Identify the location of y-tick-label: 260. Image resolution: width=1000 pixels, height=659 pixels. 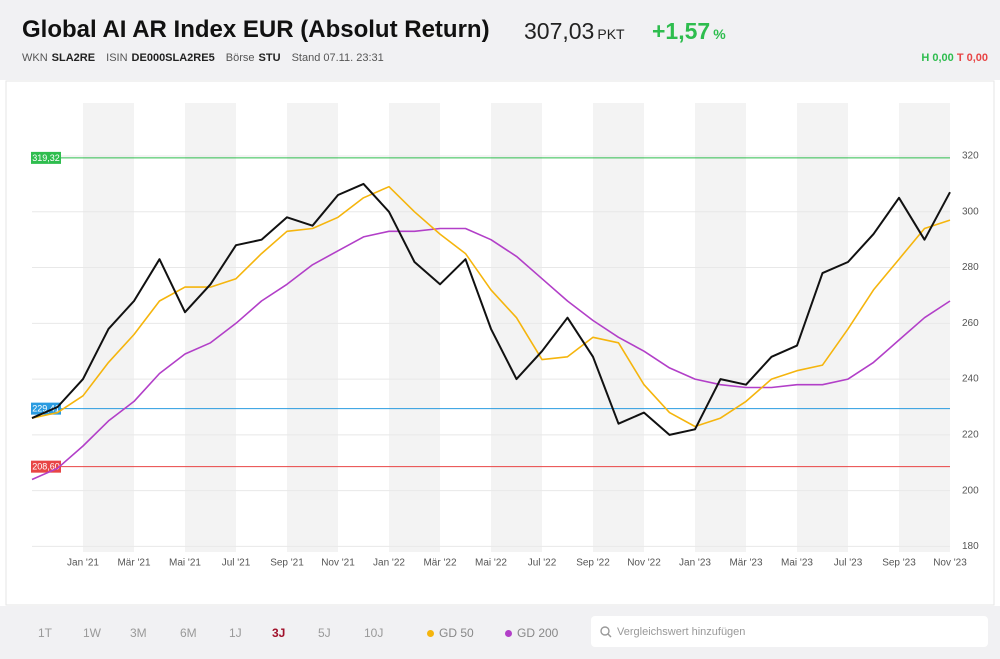
(970, 323).